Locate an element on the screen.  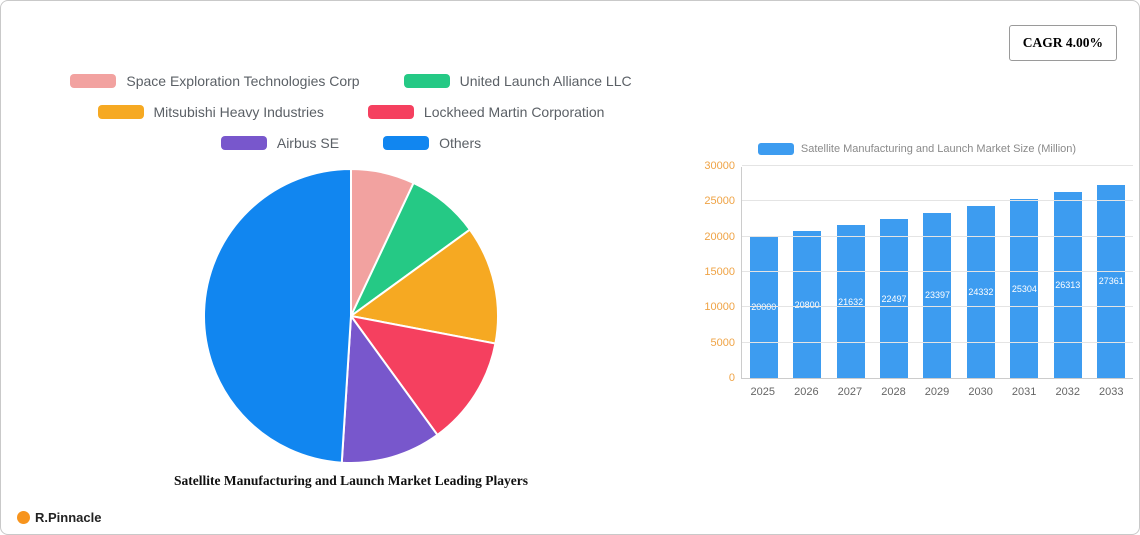
bar-column: 20800 is located at coordinates (806, 272).